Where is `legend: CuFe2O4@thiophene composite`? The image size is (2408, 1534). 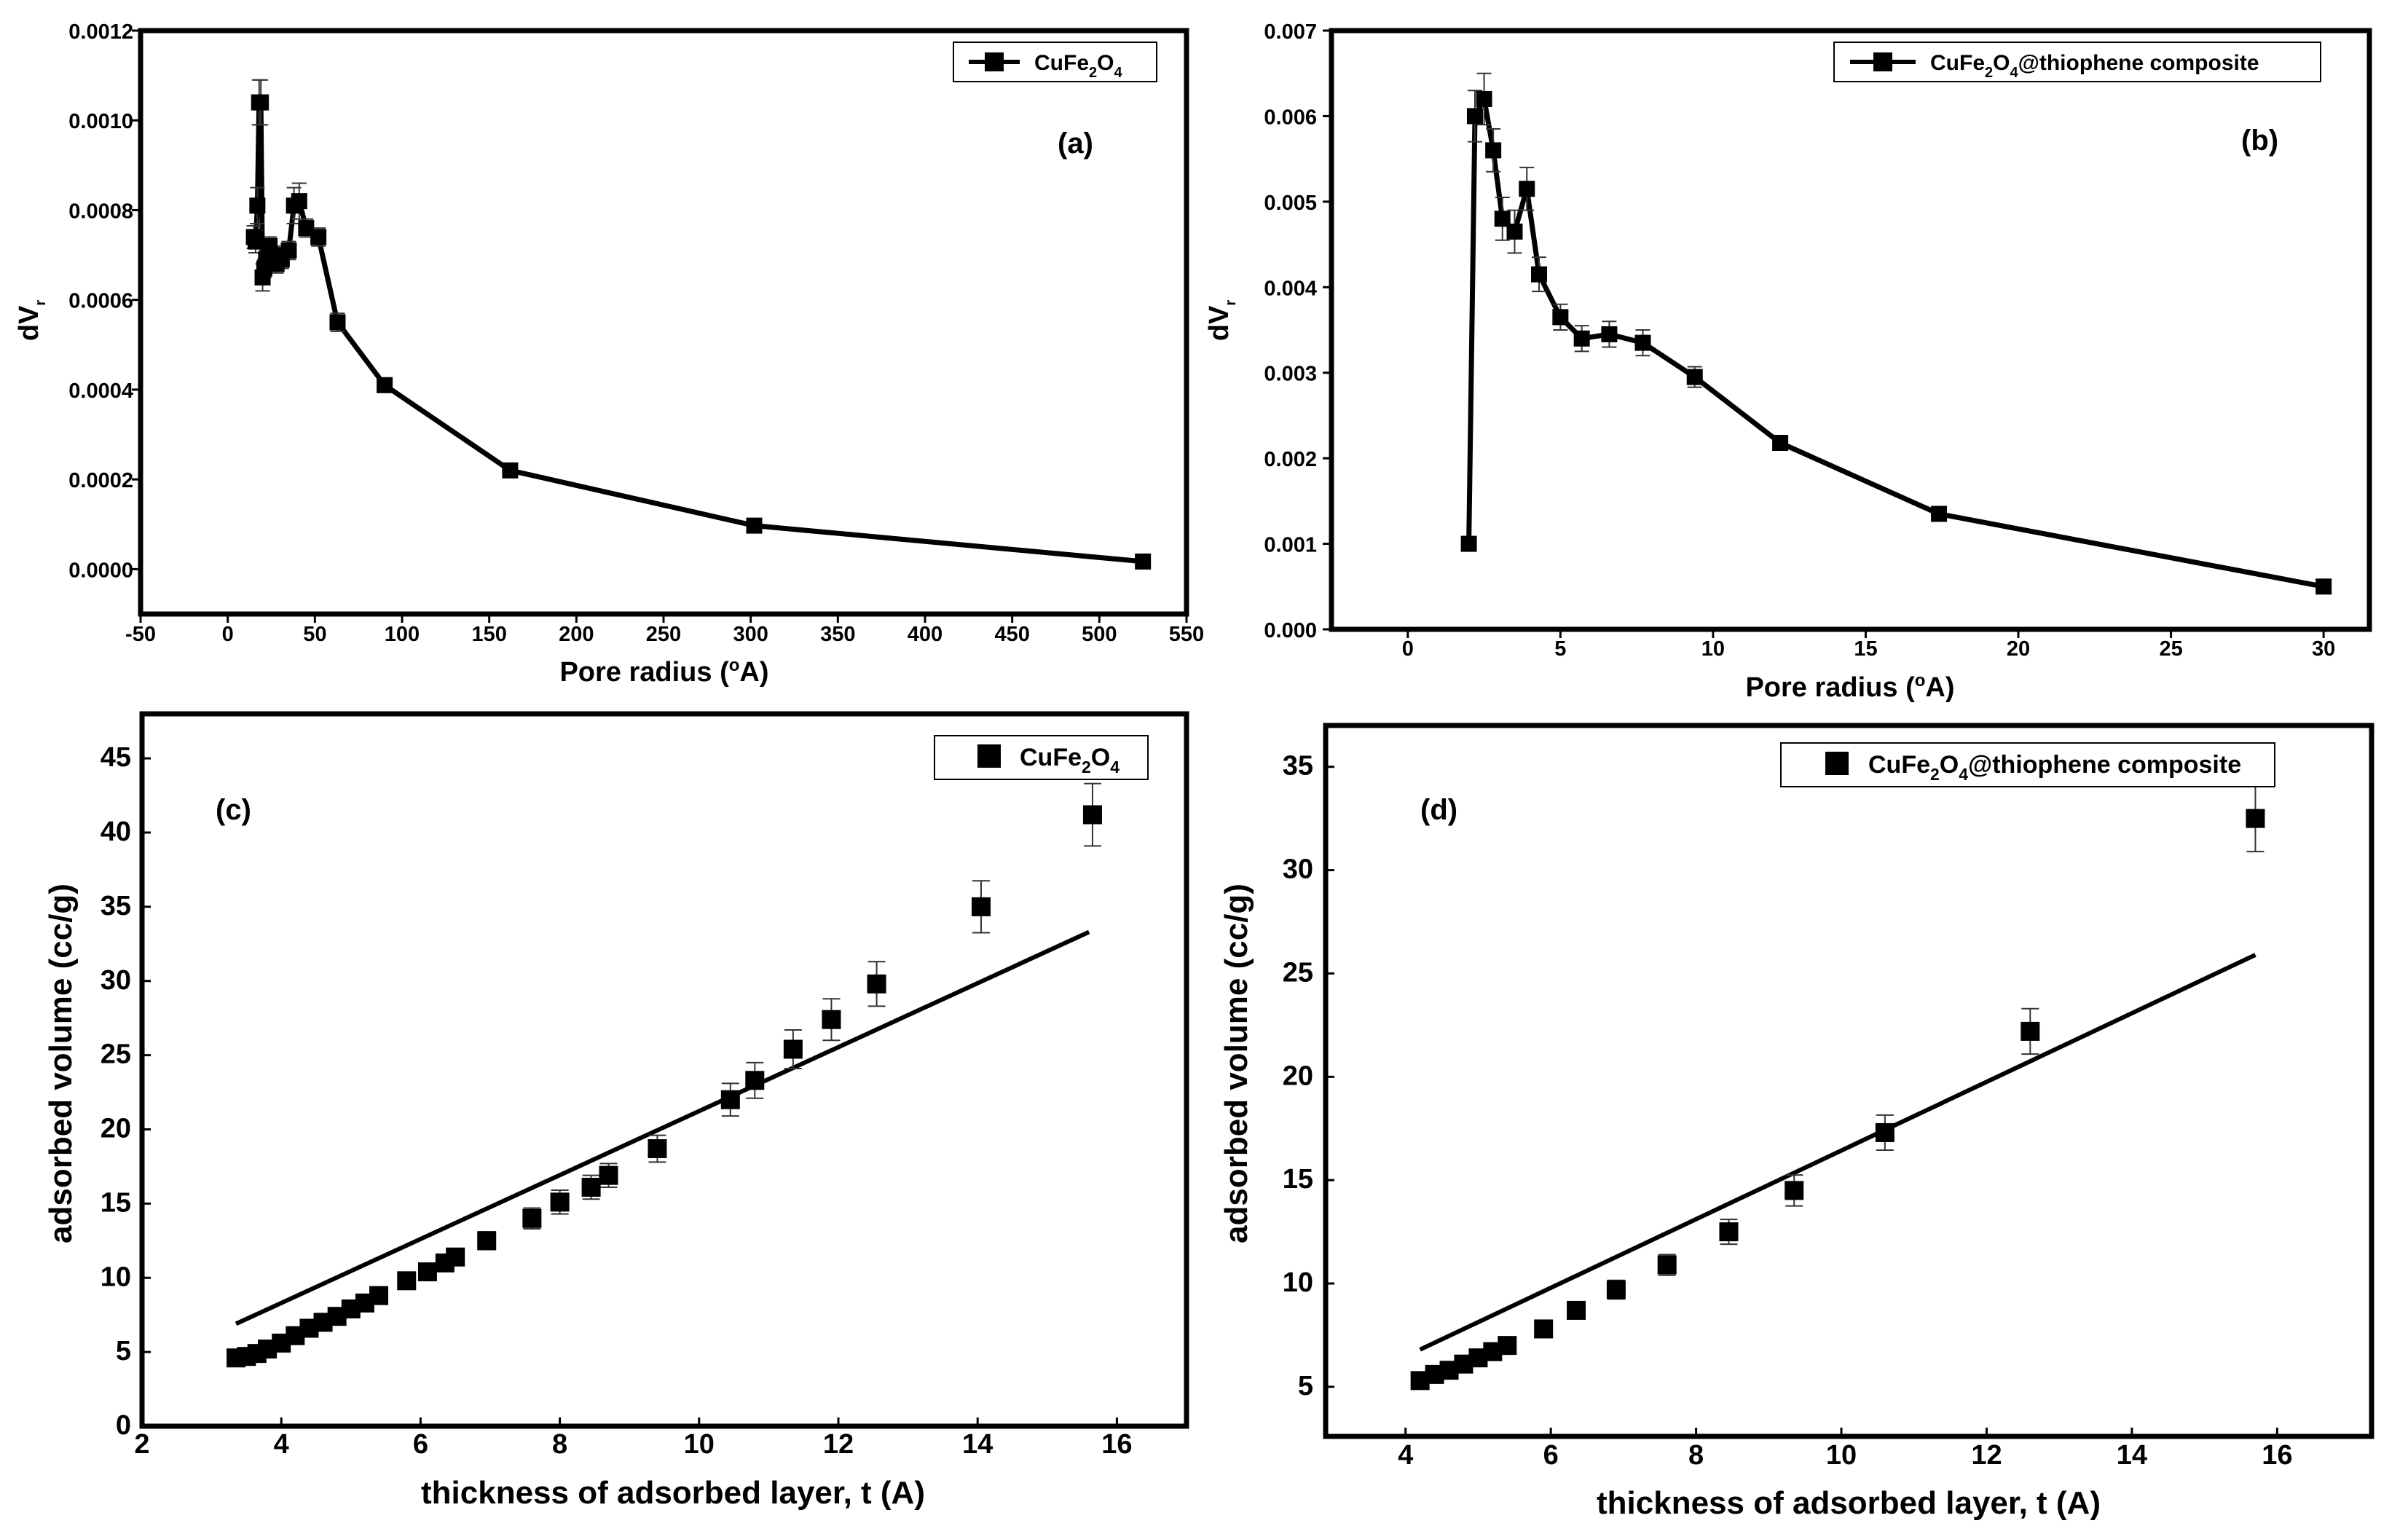 legend: CuFe2O4@thiophene composite is located at coordinates (2027, 764).